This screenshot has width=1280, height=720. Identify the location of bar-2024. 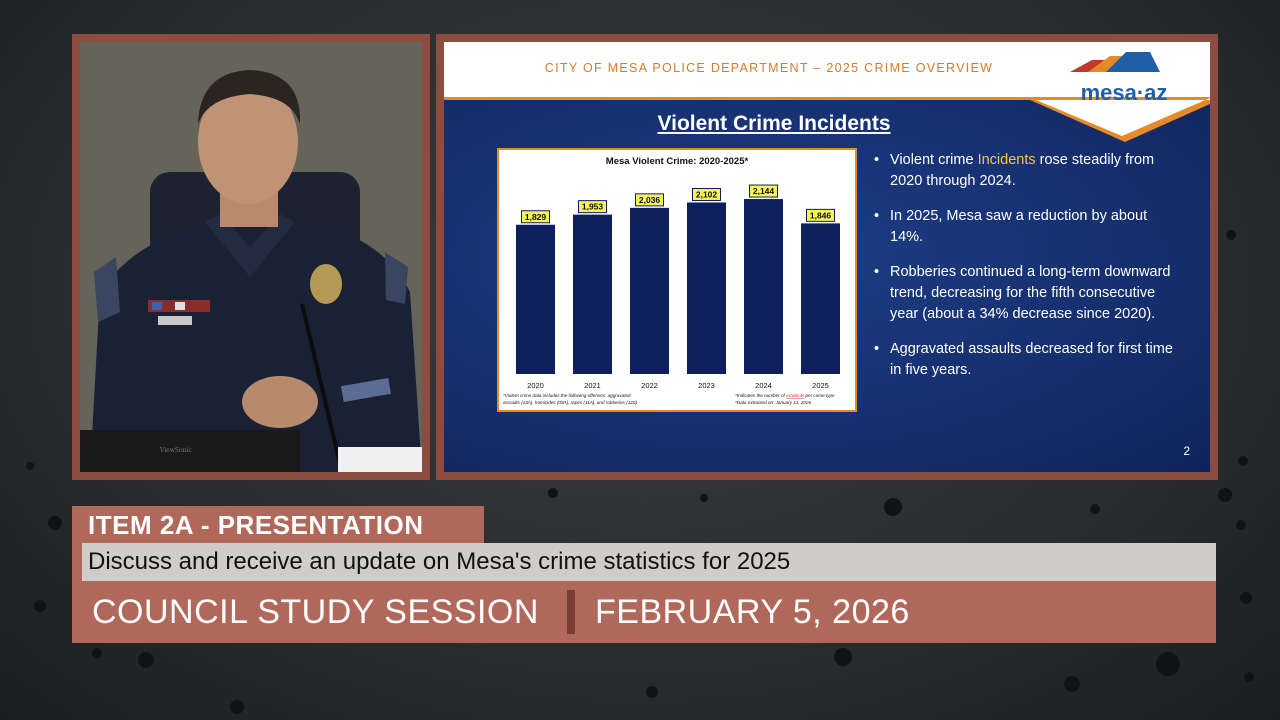
(763, 286).